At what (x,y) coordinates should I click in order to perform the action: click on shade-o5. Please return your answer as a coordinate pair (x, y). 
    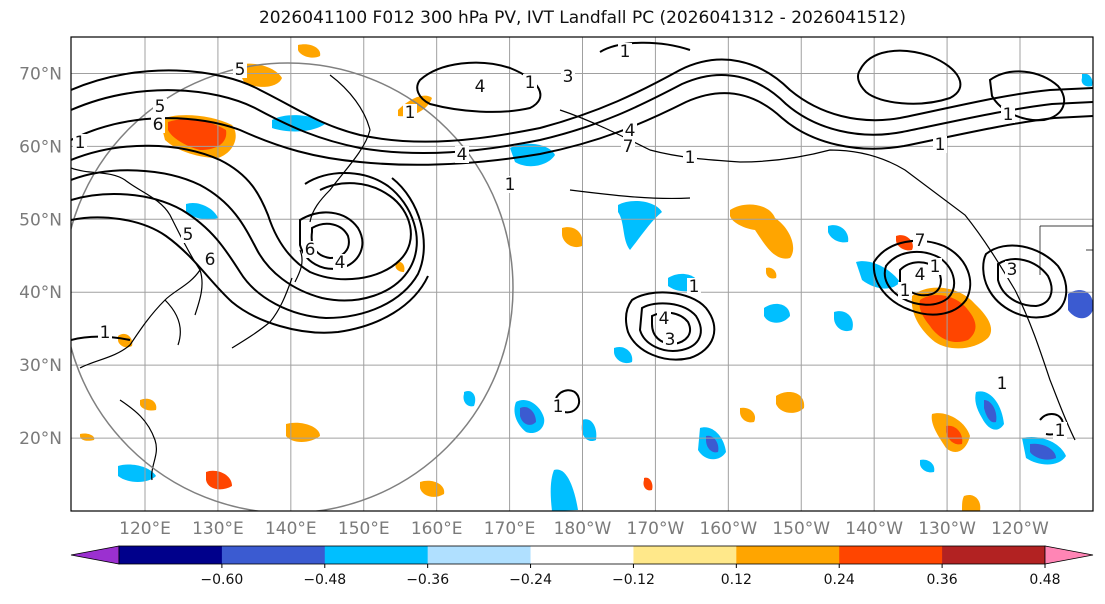
    Looking at the image, I should click on (748, 415).